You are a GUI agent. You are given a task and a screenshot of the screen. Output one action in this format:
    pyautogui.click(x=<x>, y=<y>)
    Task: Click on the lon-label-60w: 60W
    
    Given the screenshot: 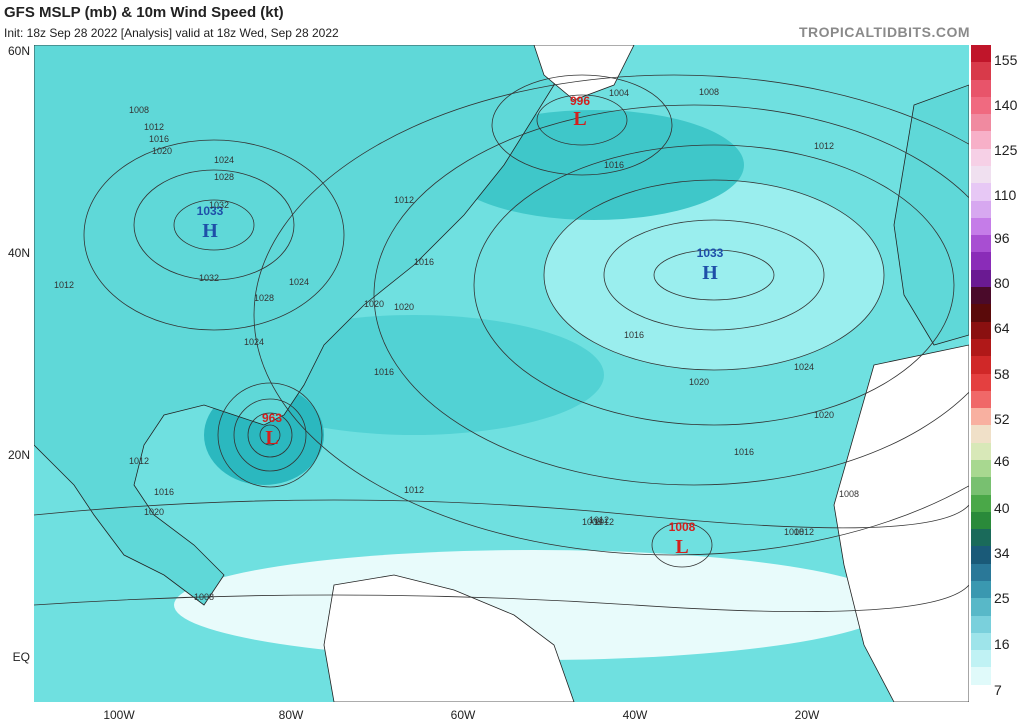 What is the action you would take?
    pyautogui.click(x=463, y=715)
    